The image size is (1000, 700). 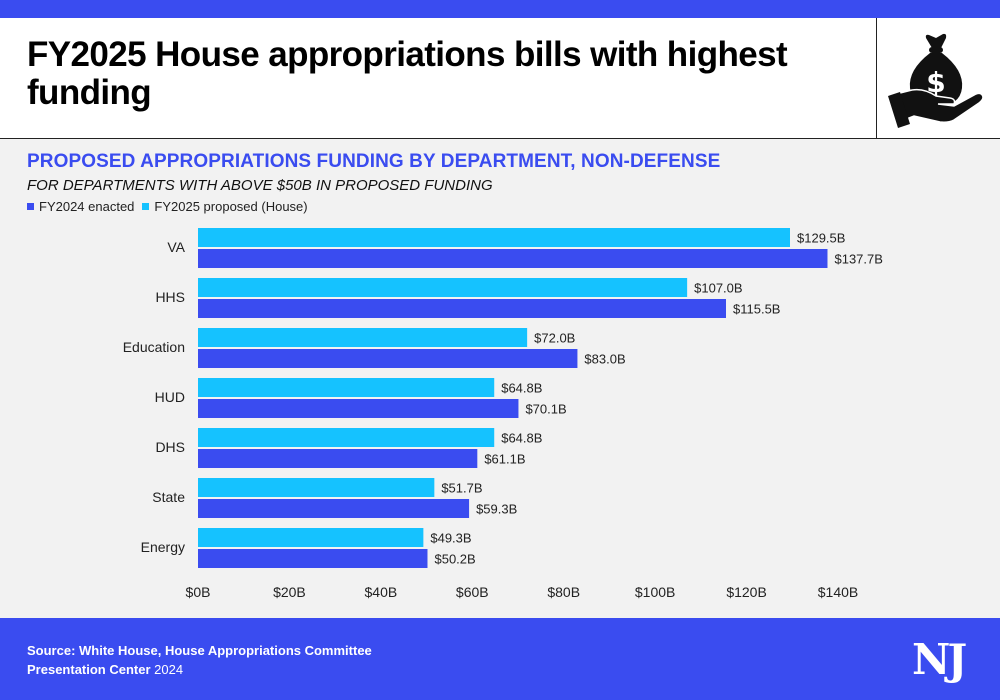 What do you see at coordinates (346, 437) in the screenshot?
I see `bar-fy2025-dhs` at bounding box center [346, 437].